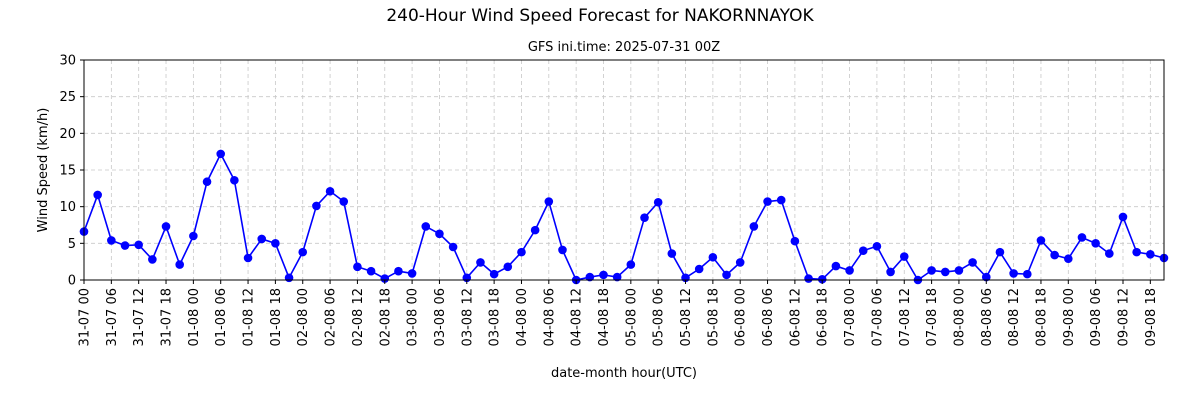 This screenshot has width=1200, height=400. I want to click on x-tick-label: 06-08 12, so click(795, 317).